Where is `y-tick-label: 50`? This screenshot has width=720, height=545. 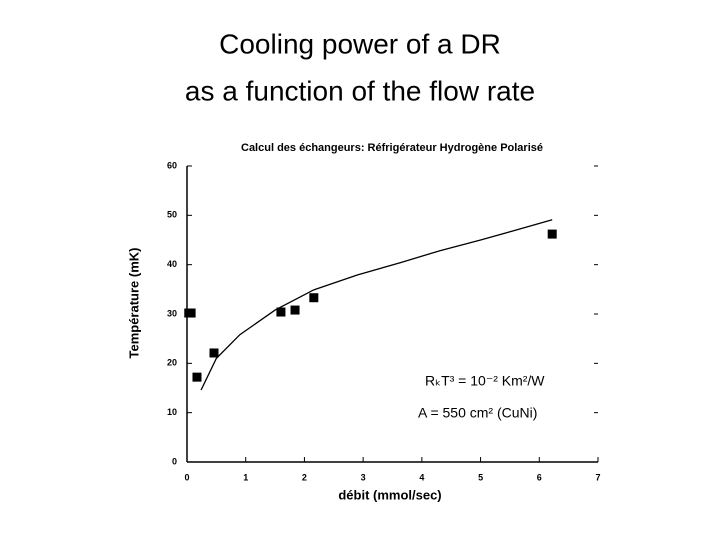 y-tick-label: 50 is located at coordinates (172, 215).